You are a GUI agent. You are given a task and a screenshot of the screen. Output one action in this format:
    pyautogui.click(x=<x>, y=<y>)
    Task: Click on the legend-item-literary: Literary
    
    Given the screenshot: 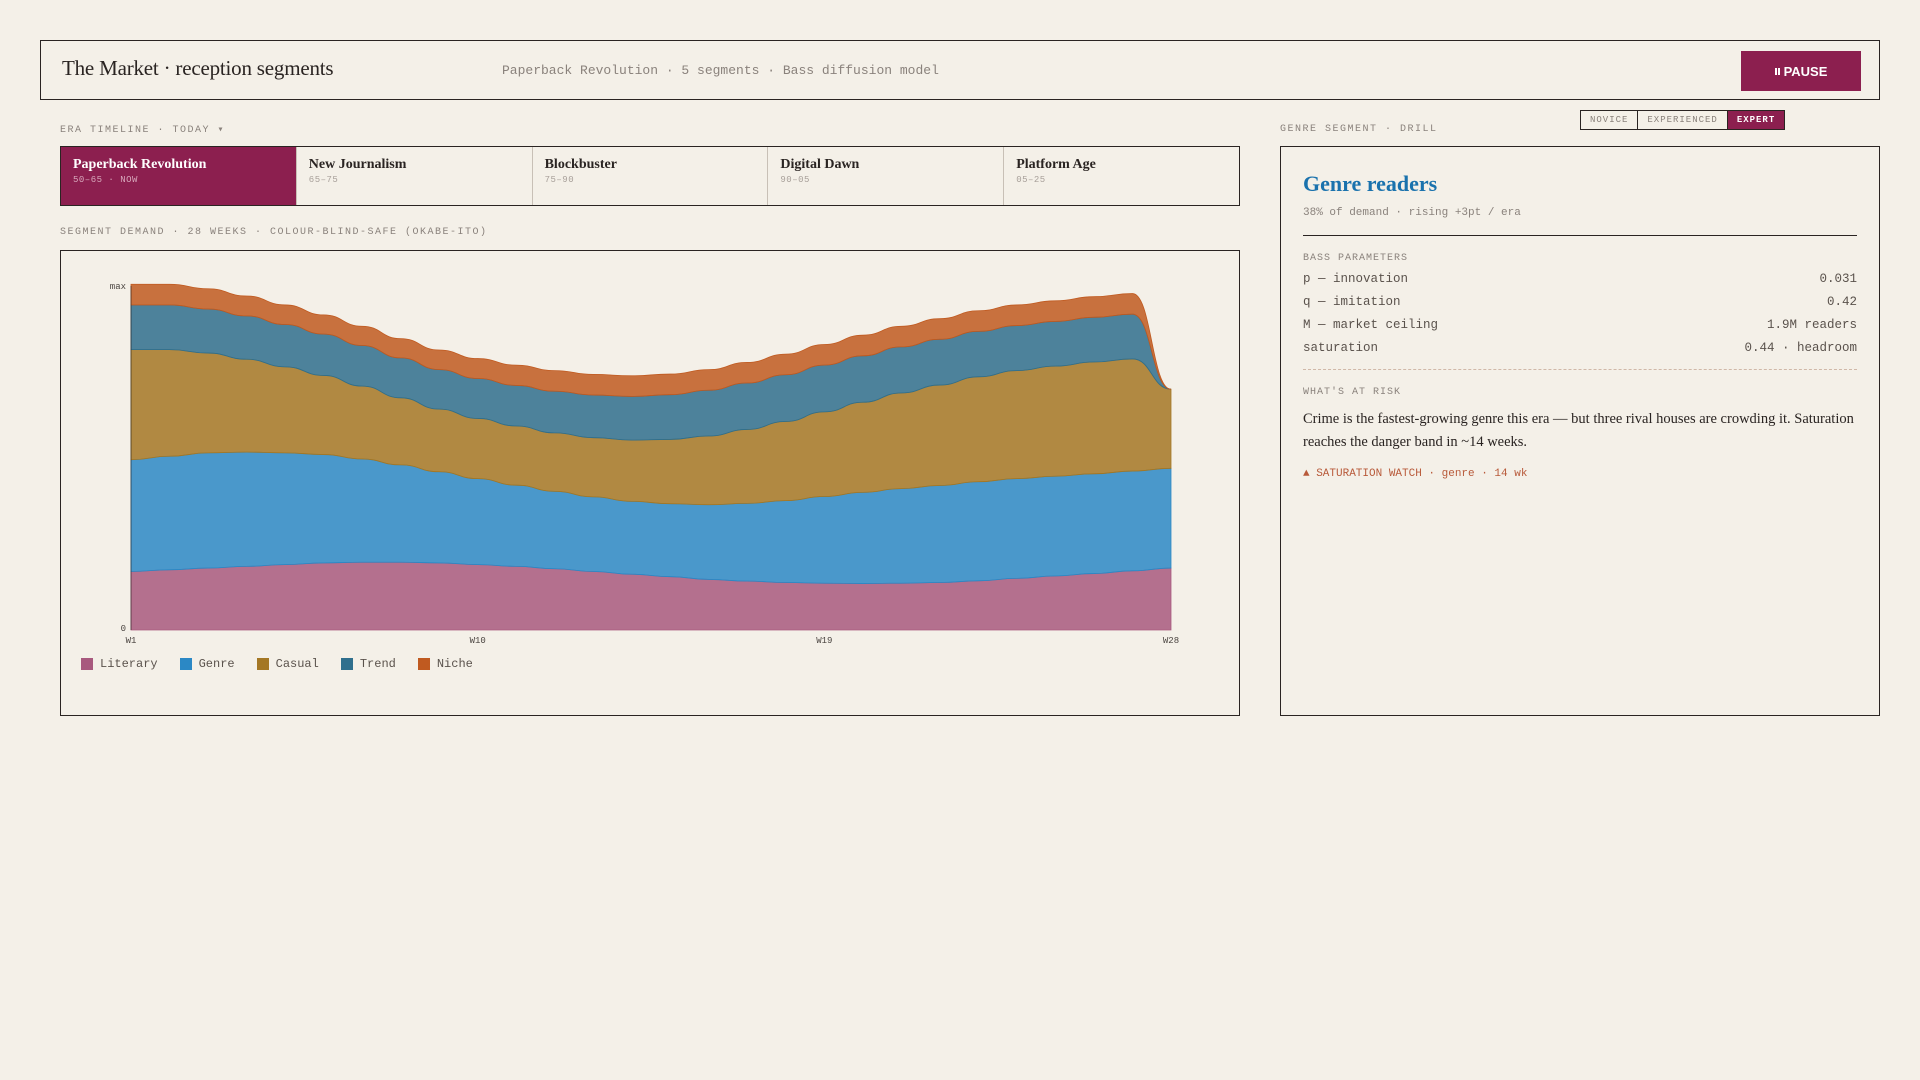 What is the action you would take?
    pyautogui.click(x=119, y=664)
    